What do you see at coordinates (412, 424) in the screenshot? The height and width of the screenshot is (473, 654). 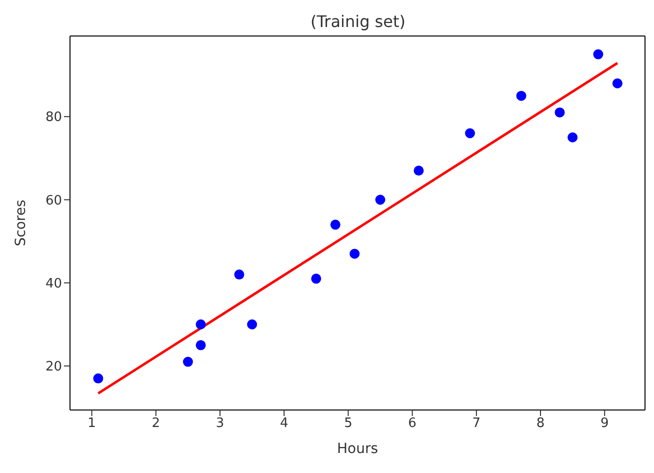 I see `x-tick-label: 6` at bounding box center [412, 424].